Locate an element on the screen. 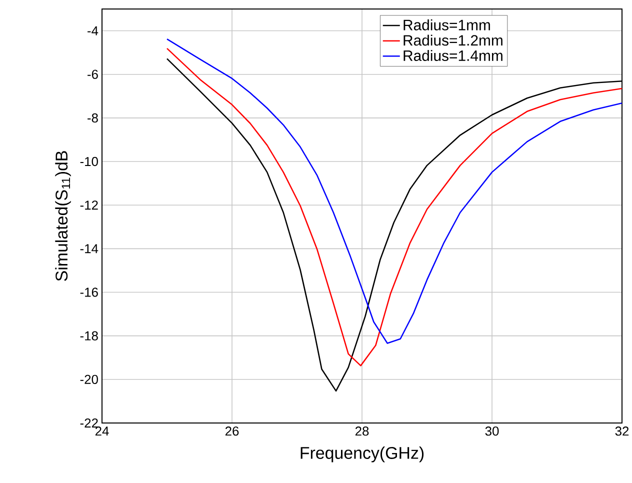 The image size is (632, 483). y-tick-label: -10 is located at coordinates (89, 161).